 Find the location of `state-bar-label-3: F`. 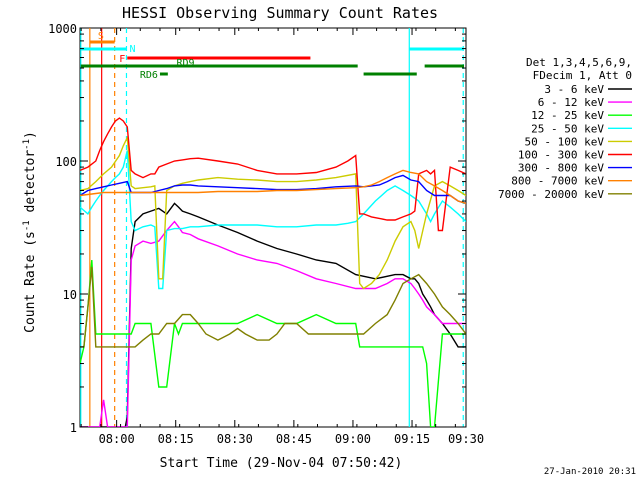

state-bar-label-3: F is located at coordinates (122, 59).